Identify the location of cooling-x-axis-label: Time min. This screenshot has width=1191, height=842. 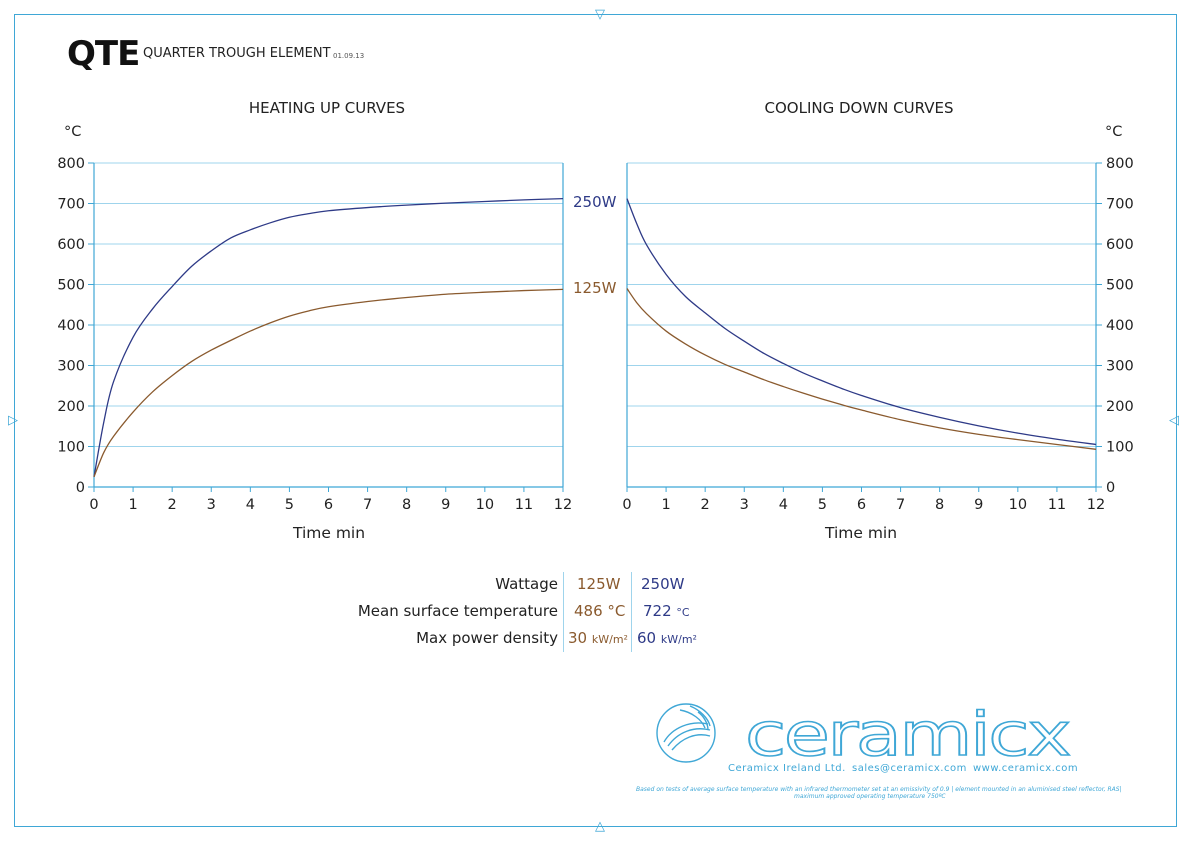
(860, 533).